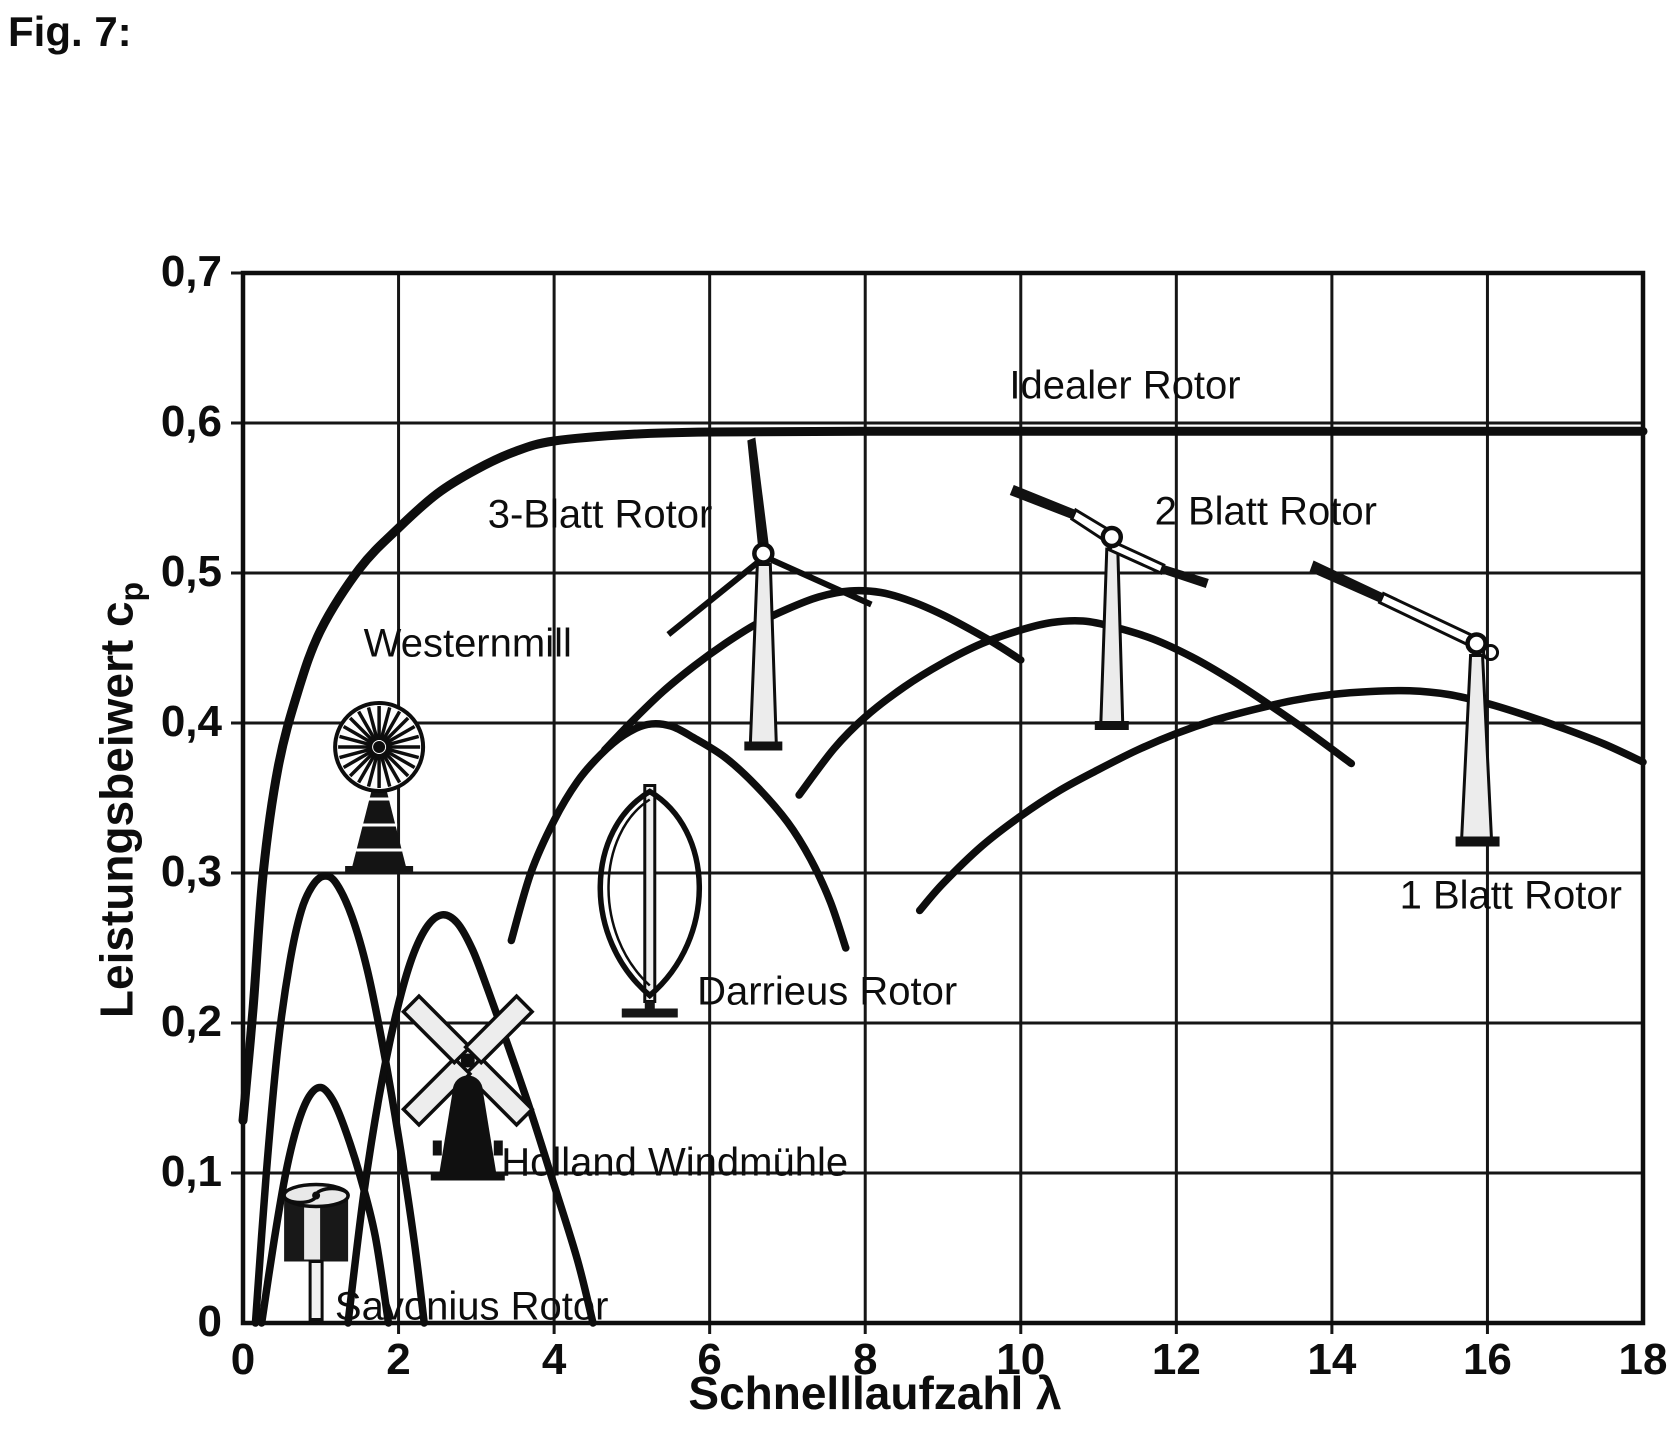 The height and width of the screenshot is (1433, 1672). What do you see at coordinates (1404, 703) in the screenshot?
I see `one-blade-rotor-icon` at bounding box center [1404, 703].